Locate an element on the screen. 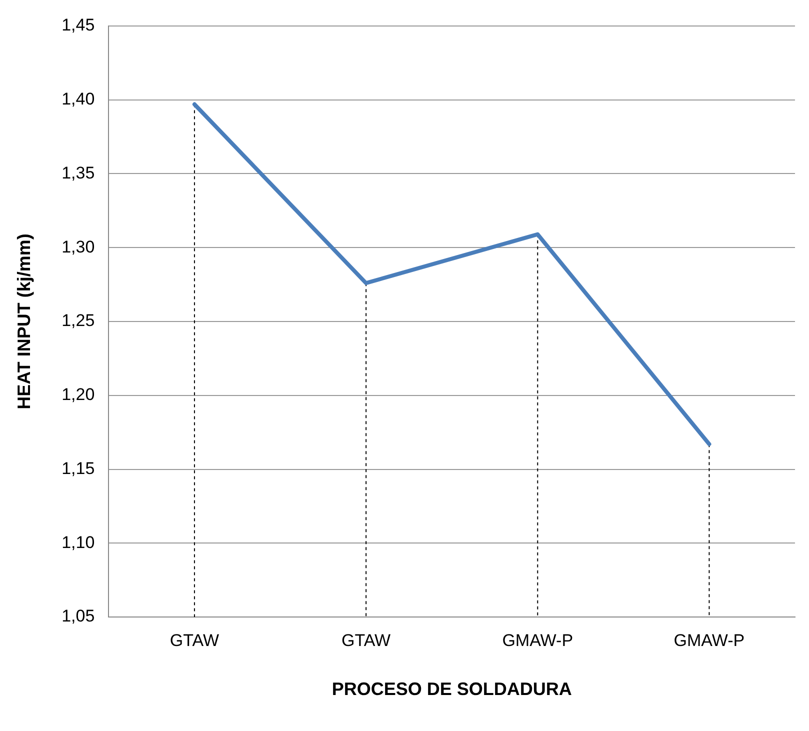 Image resolution: width=809 pixels, height=731 pixels. y-tick-label: 1,40 is located at coordinates (78, 99).